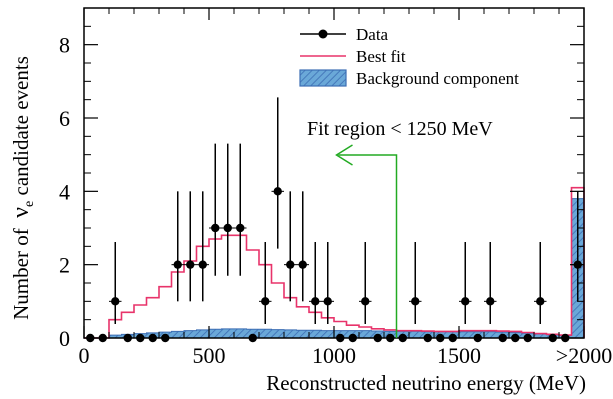 This screenshot has width=613, height=399. Describe the element at coordinates (323, 34) in the screenshot. I see `legend-data-marker` at that location.